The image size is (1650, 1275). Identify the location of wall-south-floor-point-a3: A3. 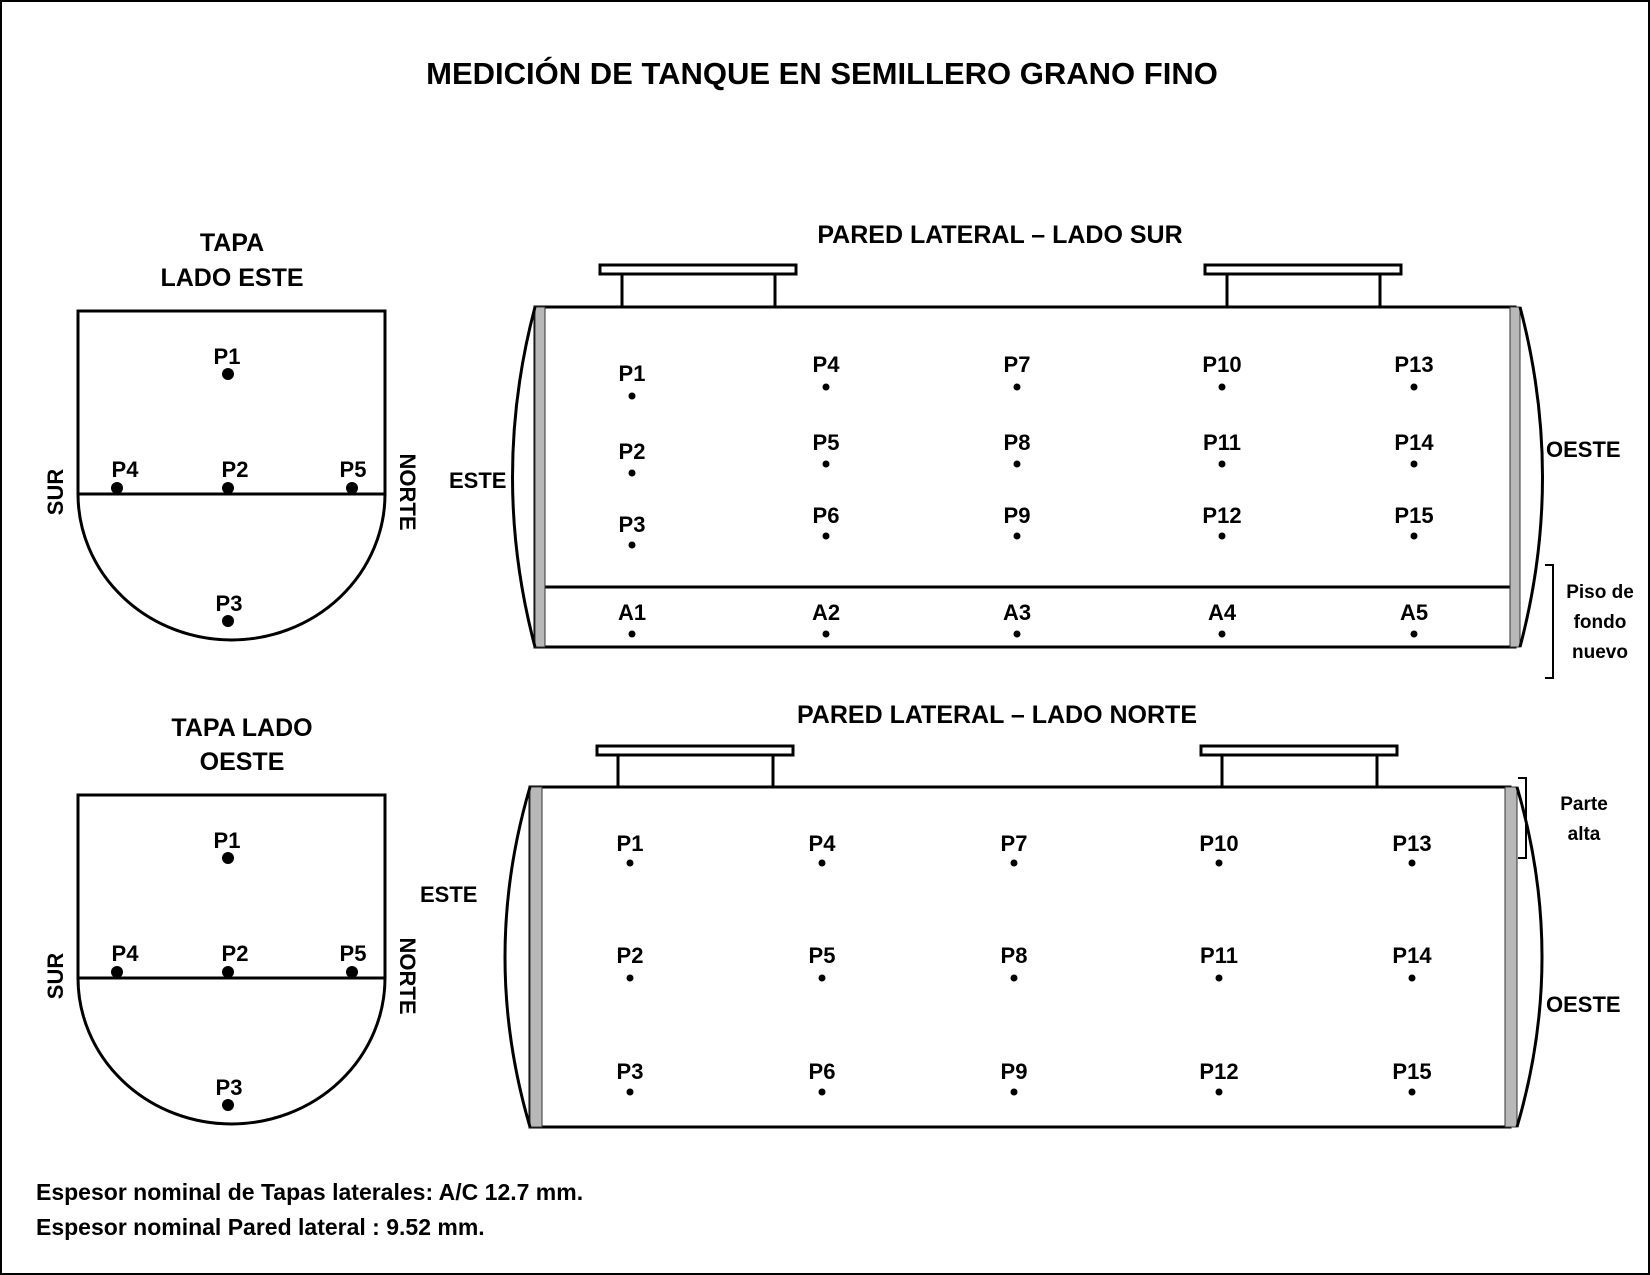
(1017, 619).